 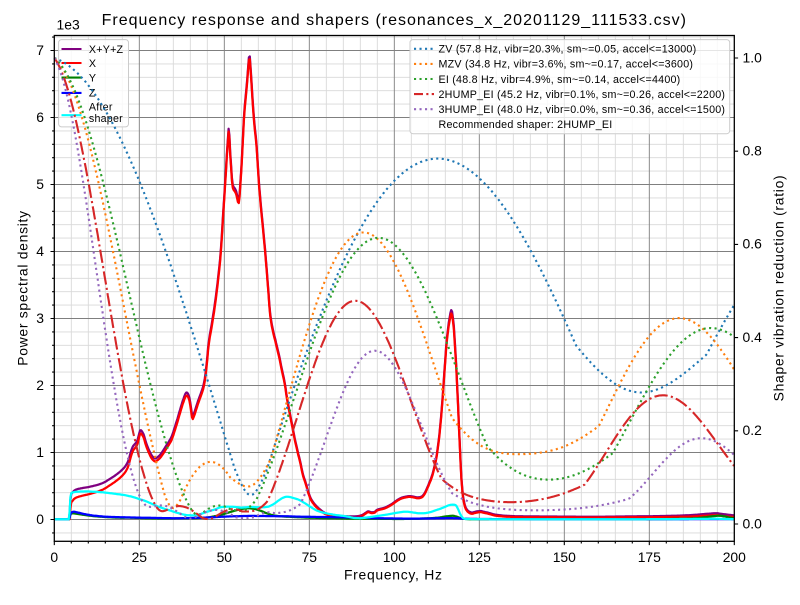 What do you see at coordinates (40, 318) in the screenshot?
I see `svg-text: 3` at bounding box center [40, 318].